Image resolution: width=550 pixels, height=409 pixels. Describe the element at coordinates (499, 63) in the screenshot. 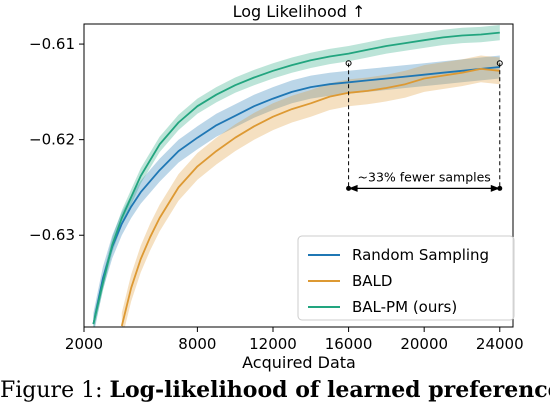

I see `annotation-marker-right` at that location.